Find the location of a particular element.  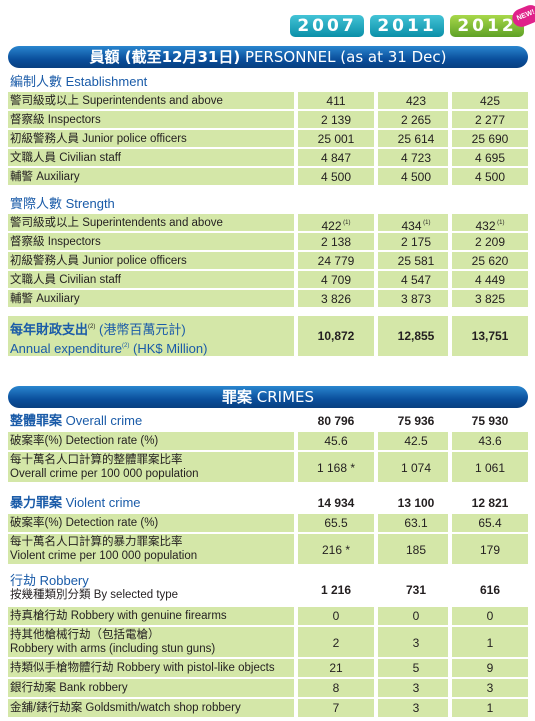

overall-per100k-row-value-2011: 1 074 is located at coordinates (416, 468).